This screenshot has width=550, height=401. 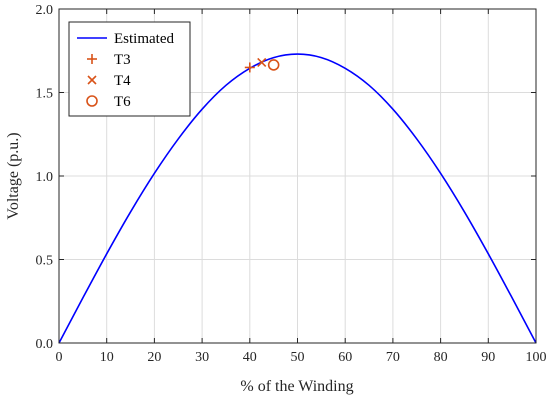 What do you see at coordinates (262, 62) in the screenshot?
I see `series-marker-t4` at bounding box center [262, 62].